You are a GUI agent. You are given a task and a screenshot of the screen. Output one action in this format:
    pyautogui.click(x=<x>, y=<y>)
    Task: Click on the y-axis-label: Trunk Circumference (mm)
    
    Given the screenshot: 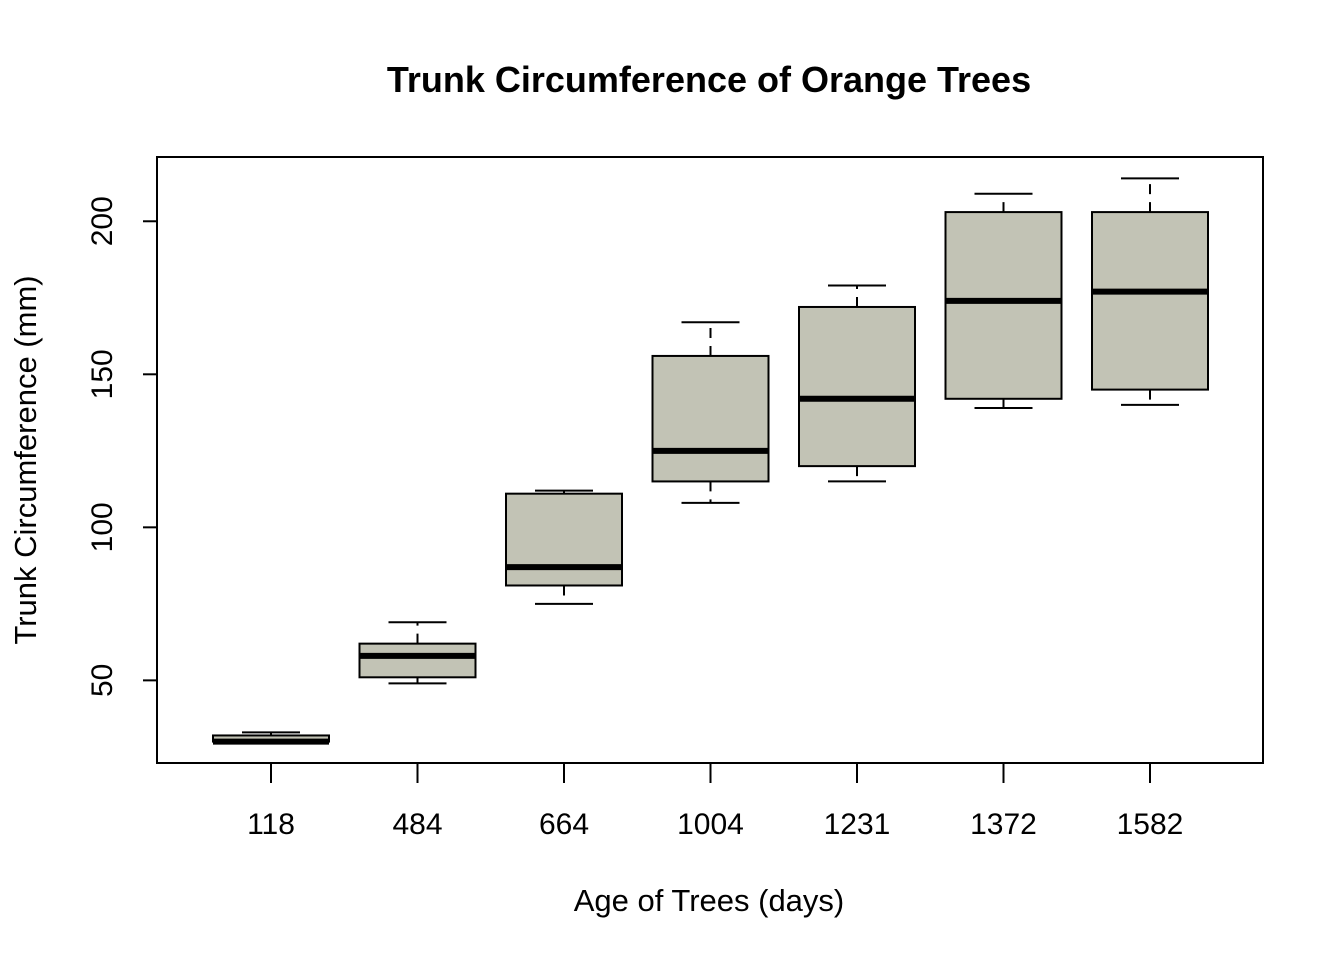 What is the action you would take?
    pyautogui.click(x=25, y=459)
    